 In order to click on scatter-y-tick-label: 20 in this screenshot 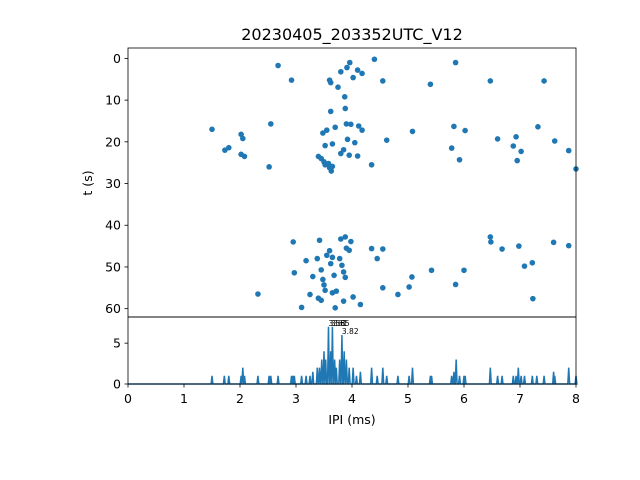, I will do `click(113, 141)`.